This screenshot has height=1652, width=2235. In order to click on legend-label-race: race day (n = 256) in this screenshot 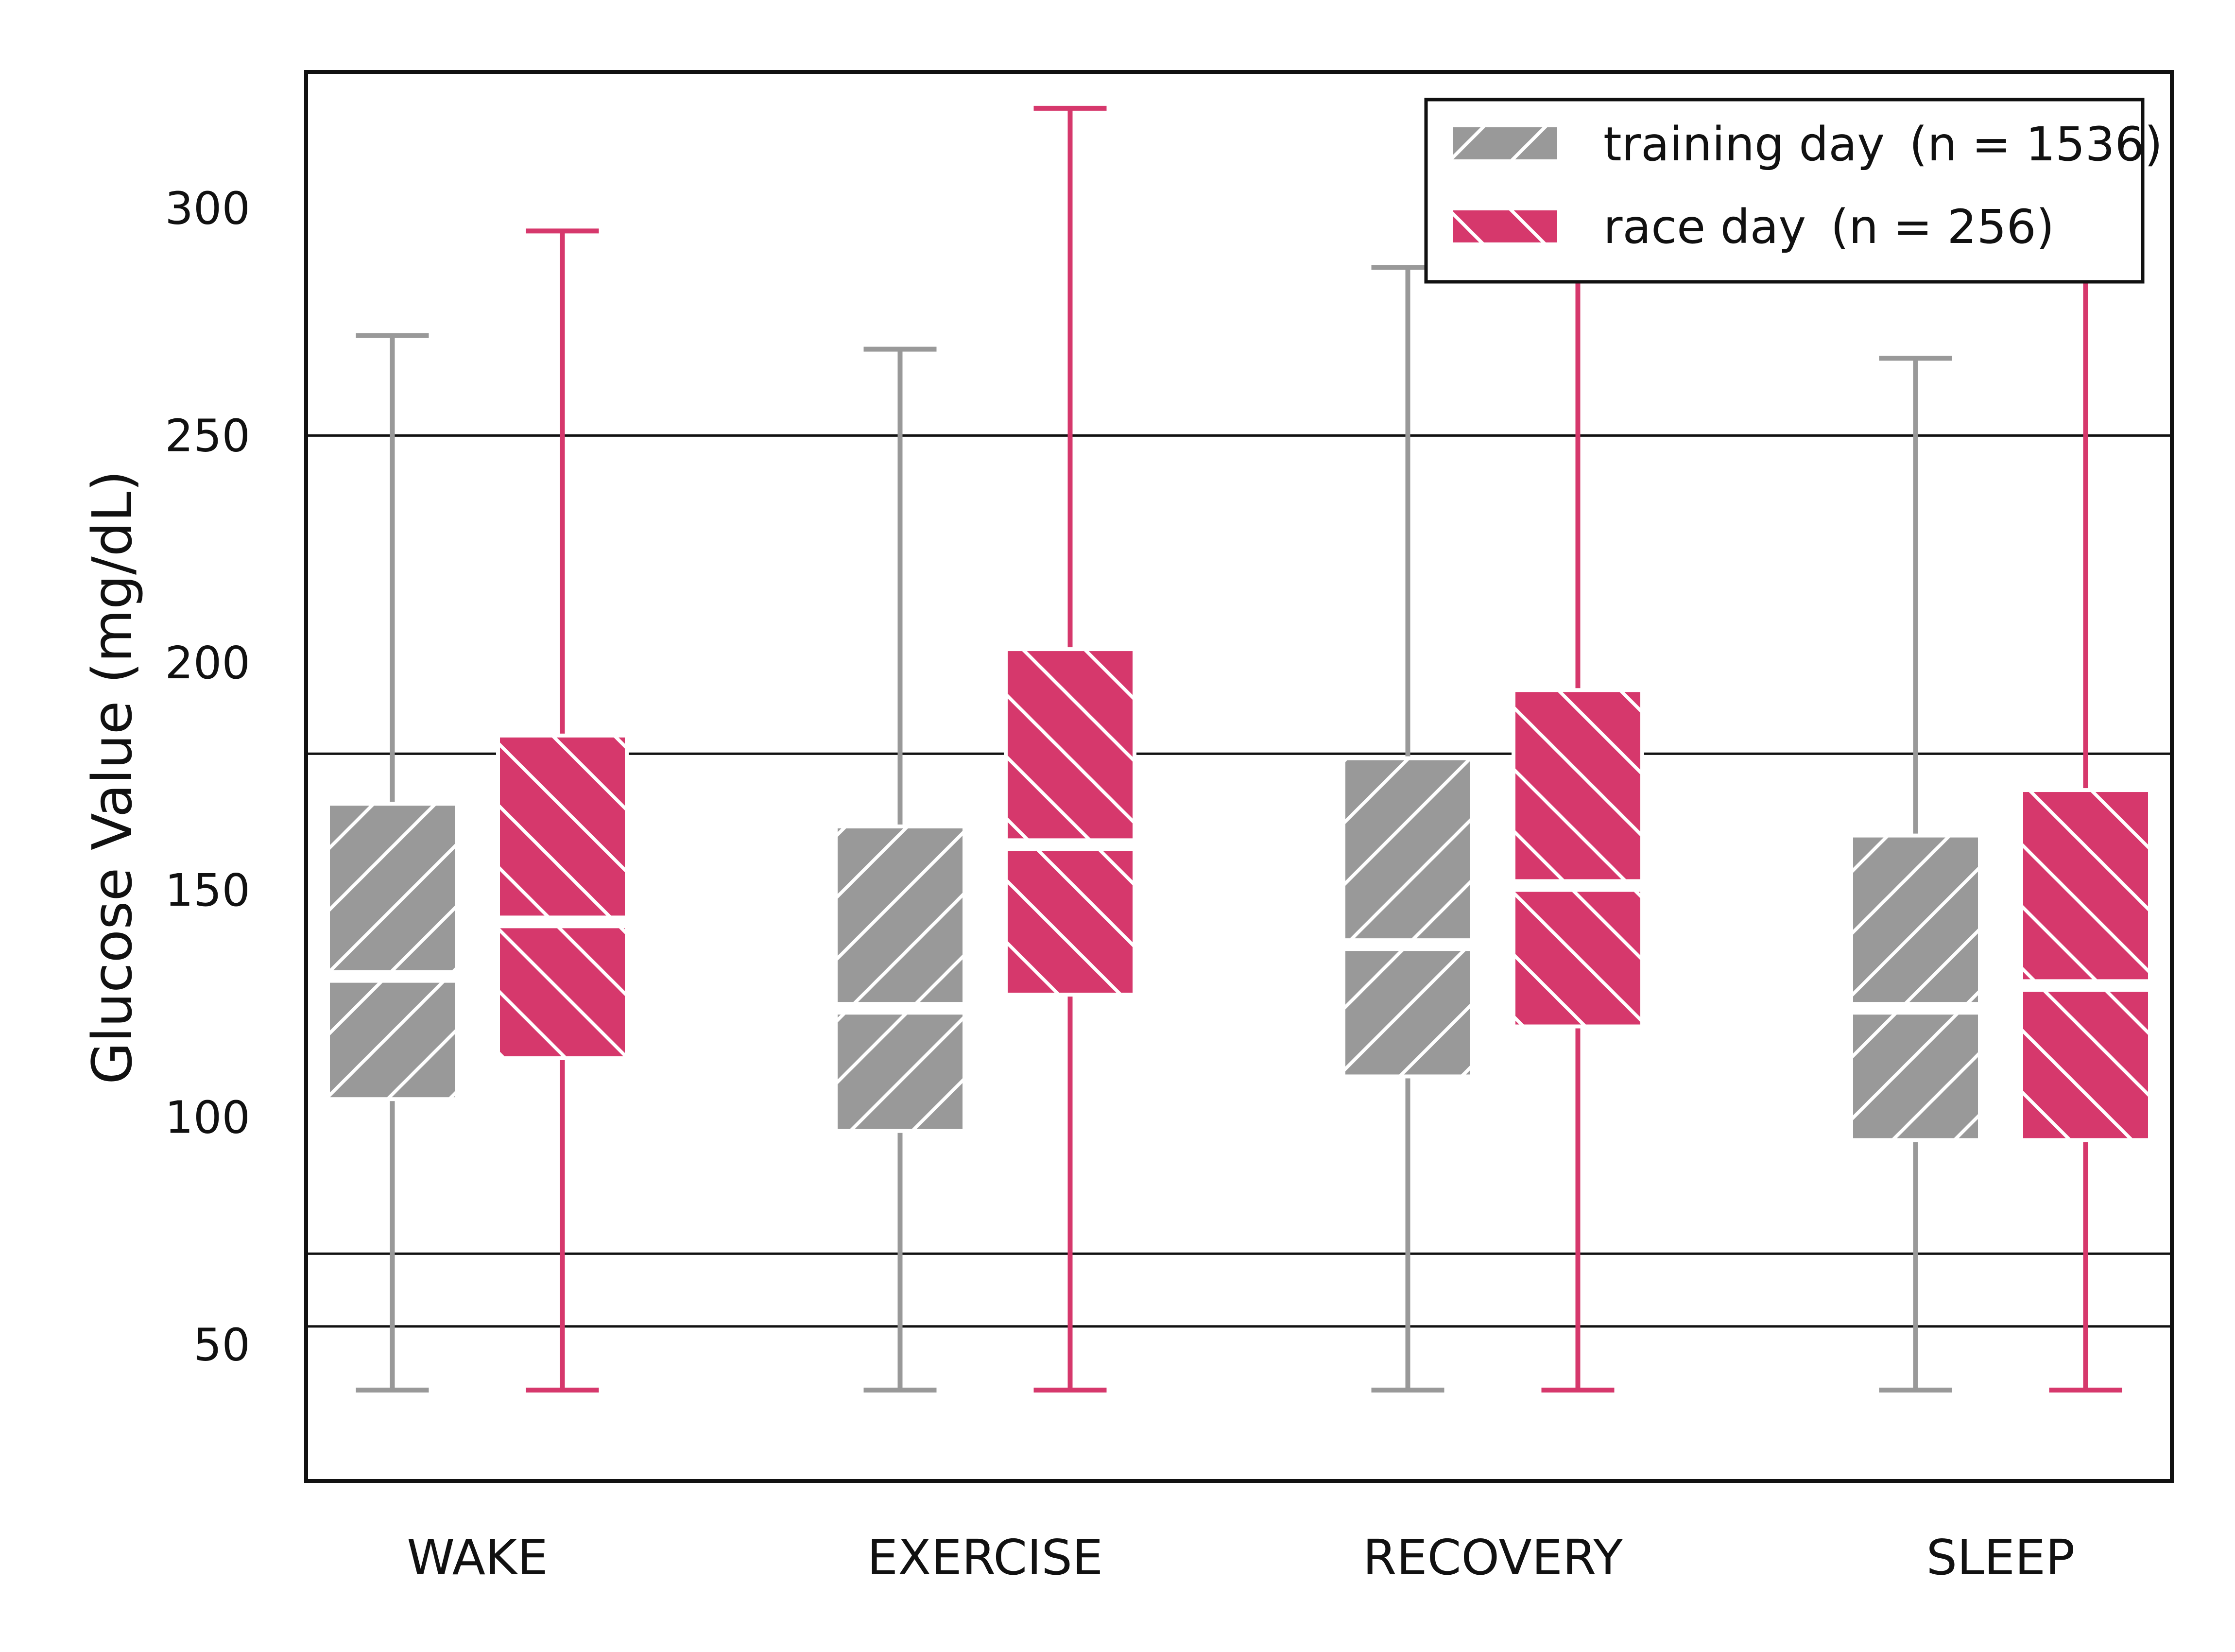, I will do `click(1829, 227)`.